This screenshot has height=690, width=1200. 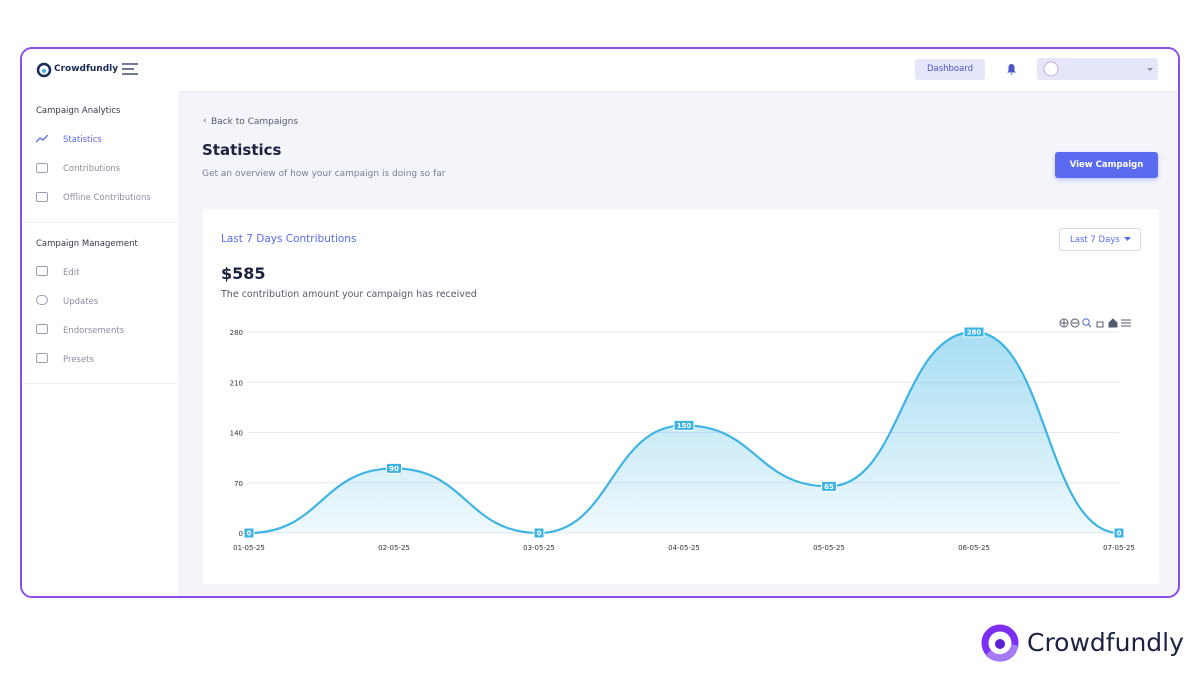 What do you see at coordinates (130, 69) in the screenshot?
I see `menu-toggle` at bounding box center [130, 69].